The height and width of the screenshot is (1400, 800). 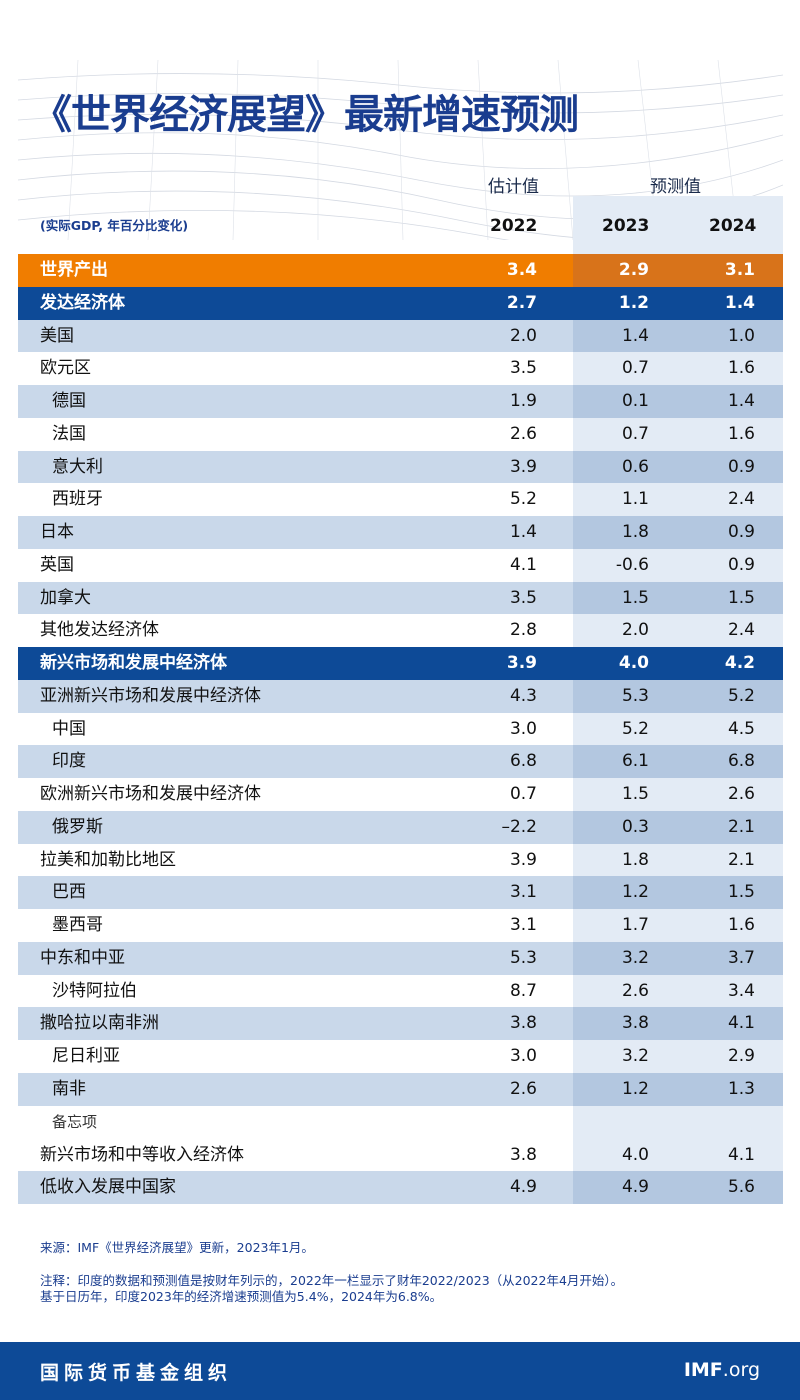 I want to click on cell-value: 6.1, so click(x=635, y=761).